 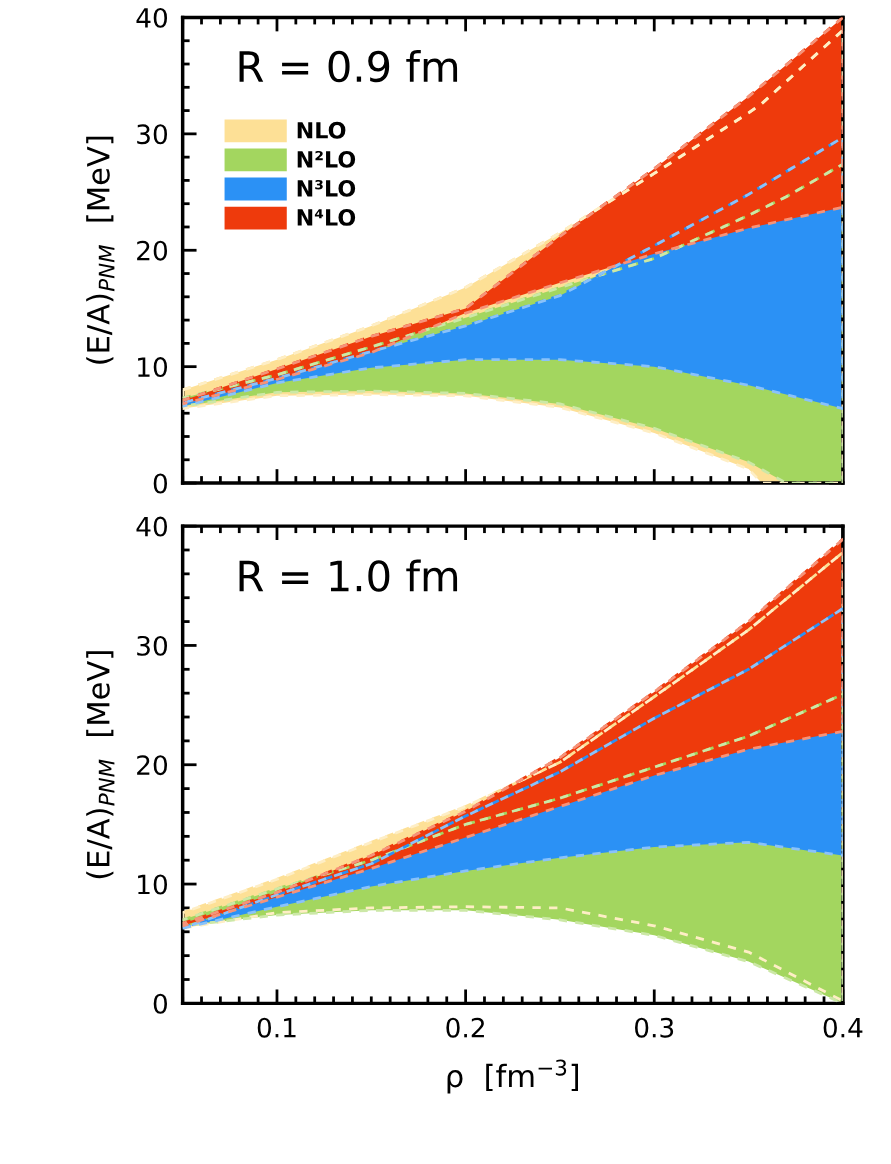 I want to click on legend-label: NLO, so click(x=321, y=130).